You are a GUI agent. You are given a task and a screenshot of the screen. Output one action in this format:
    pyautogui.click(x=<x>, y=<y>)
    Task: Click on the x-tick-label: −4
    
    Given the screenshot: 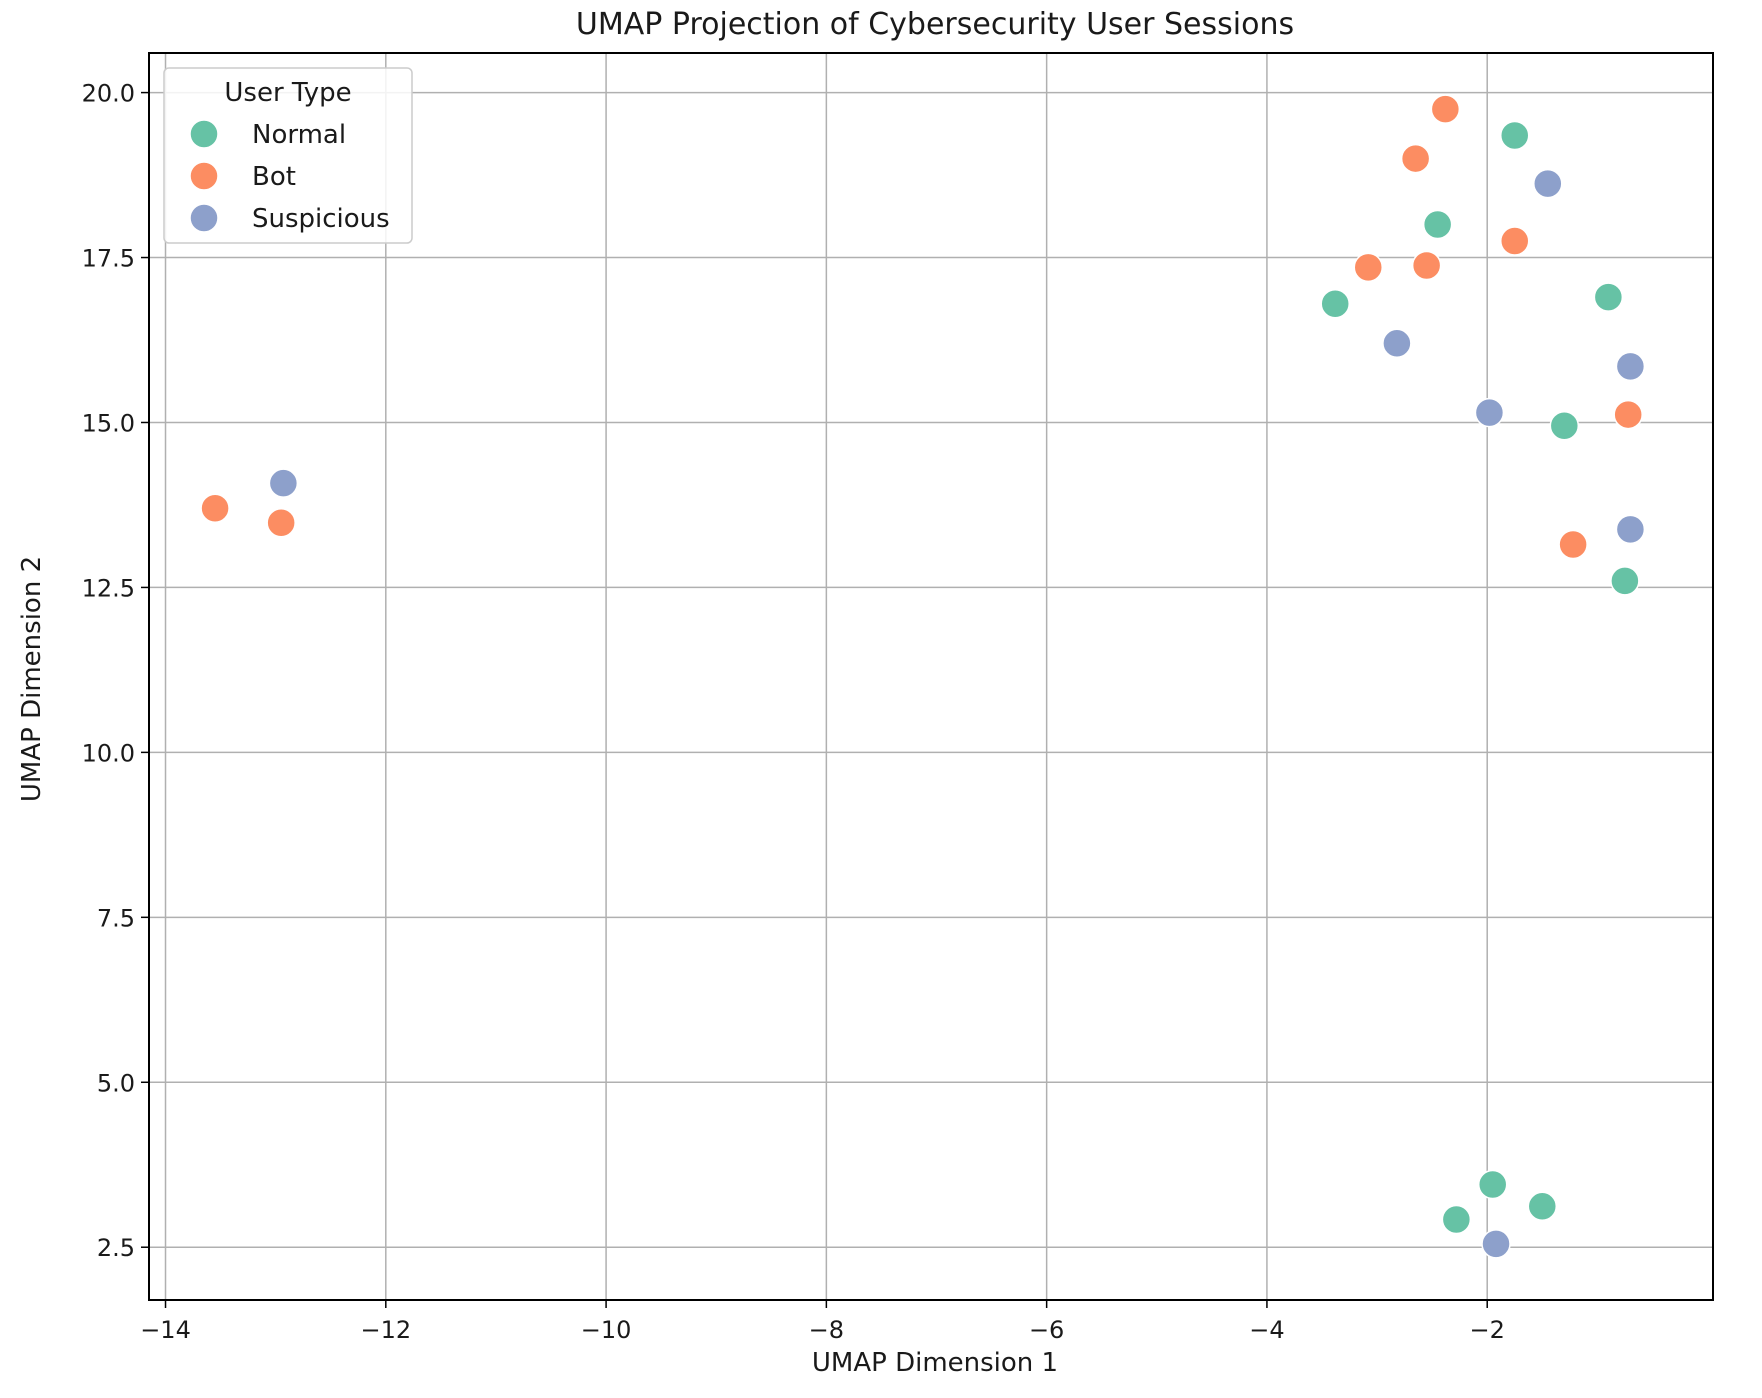 What is the action you would take?
    pyautogui.click(x=1266, y=1330)
    